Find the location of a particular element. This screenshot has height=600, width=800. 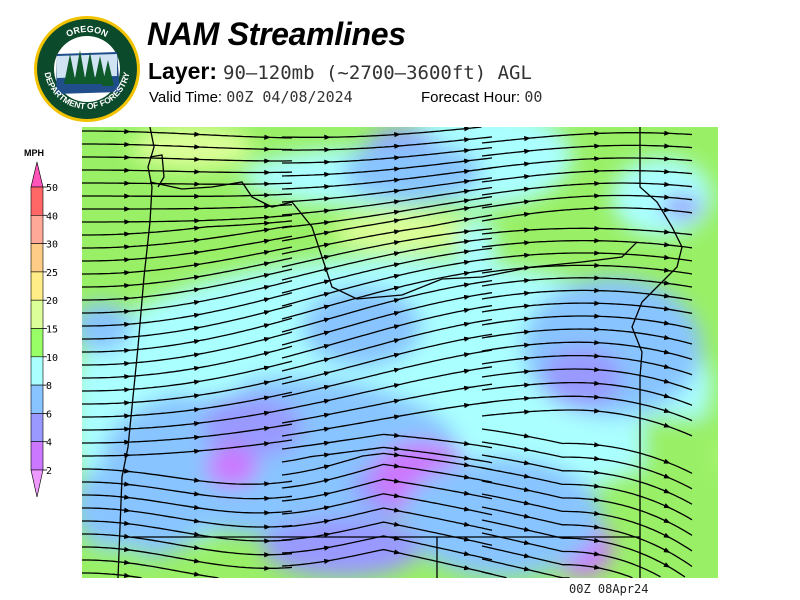

svg-text: OREGON is located at coordinates (86, 31).